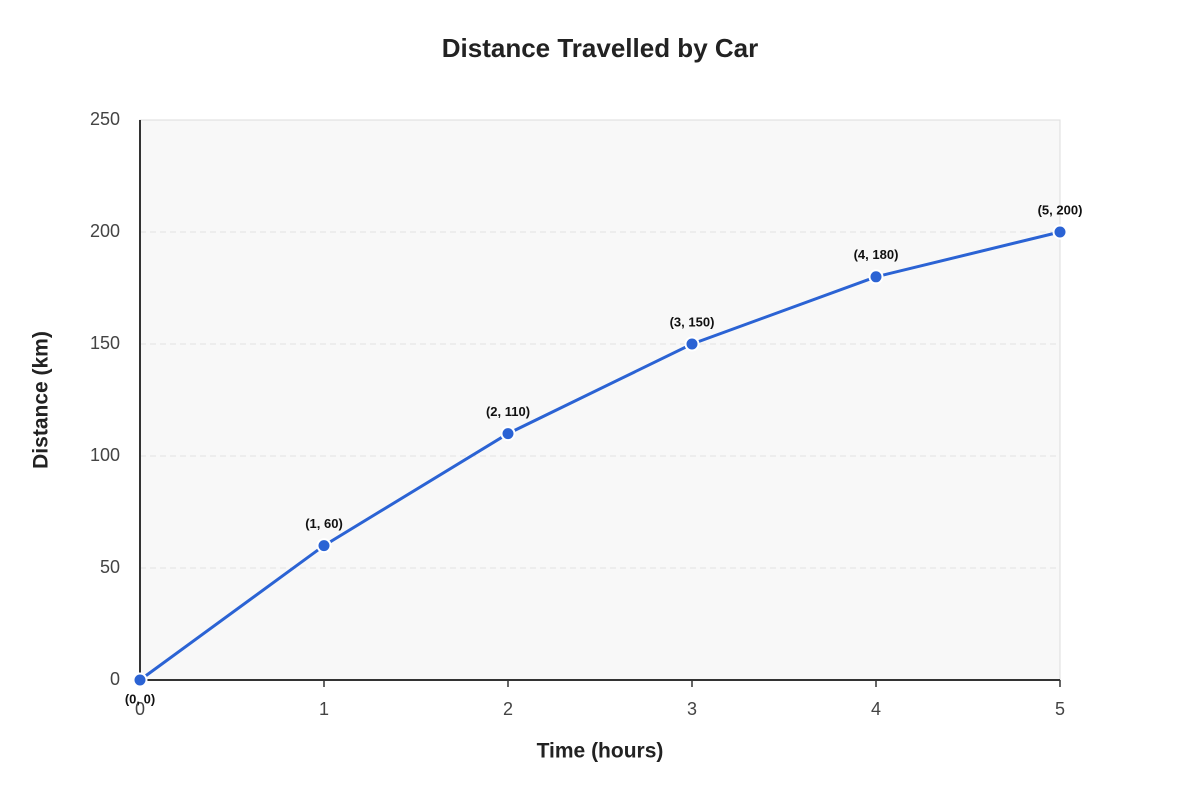 This screenshot has height=800, width=1200. I want to click on x-tick-label: 5, so click(1060, 709).